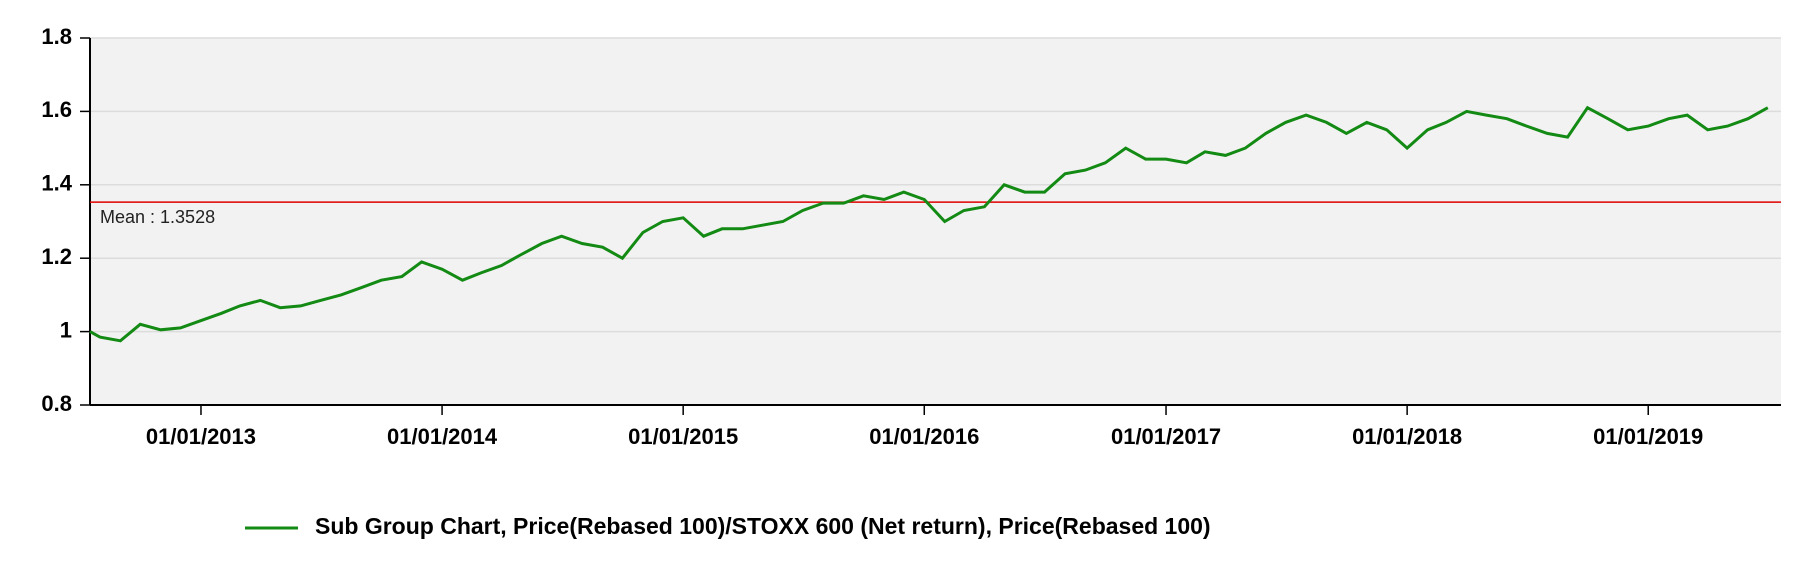 This screenshot has height=575, width=1807. What do you see at coordinates (56, 256) in the screenshot?
I see `y-tick-label: 1.2` at bounding box center [56, 256].